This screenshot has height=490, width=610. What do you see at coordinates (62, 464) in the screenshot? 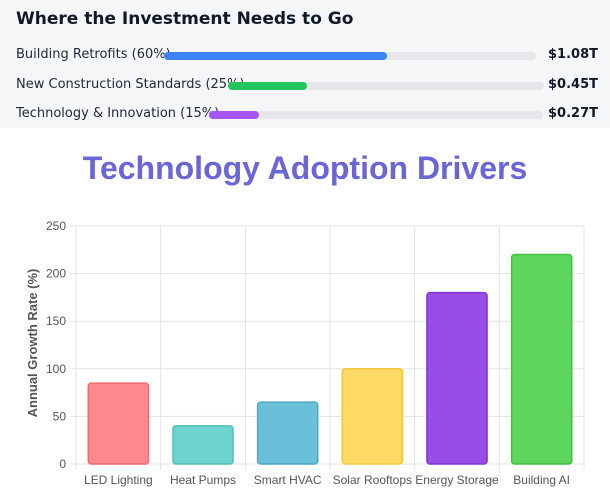
I see `y-tick-label: 0` at bounding box center [62, 464].